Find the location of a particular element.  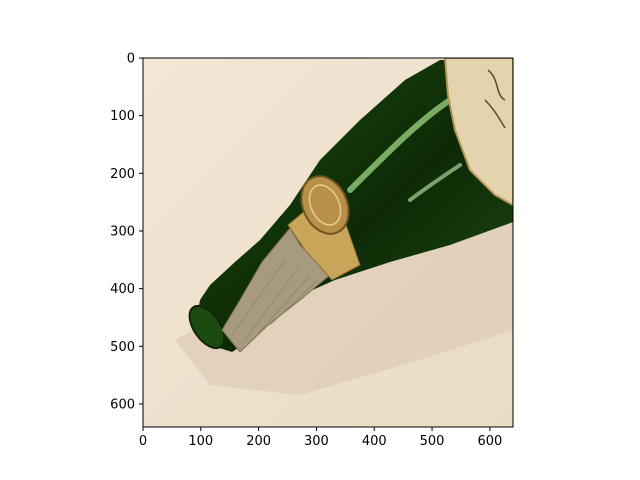

y-tick-label: 300 is located at coordinates (122, 231).